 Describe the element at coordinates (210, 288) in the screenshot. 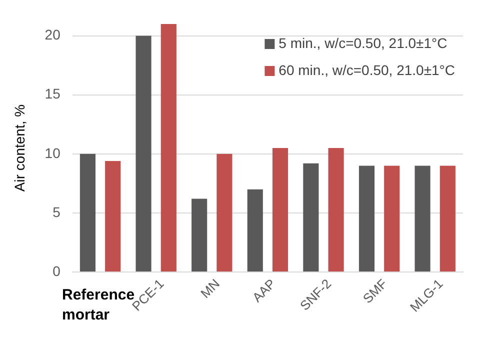

I see `x-tick-label: MN` at that location.